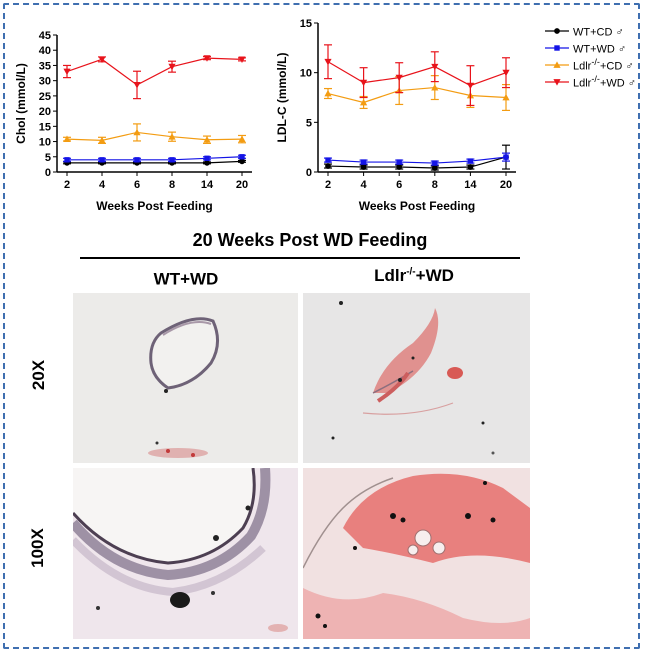  What do you see at coordinates (45, 112) in the screenshot?
I see `y-tick-label: 20` at bounding box center [45, 112].